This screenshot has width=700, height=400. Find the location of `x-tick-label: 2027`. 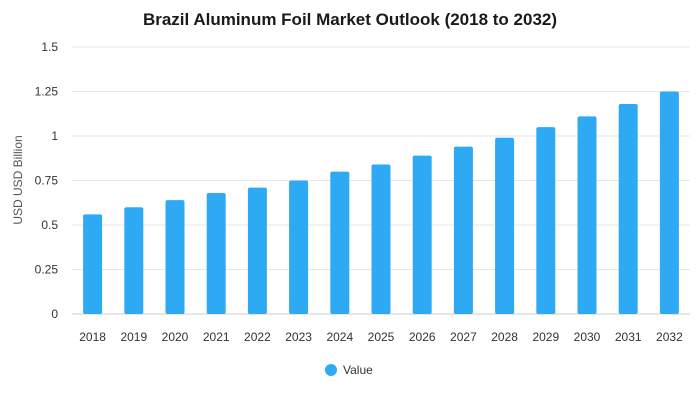

x-tick-label: 2027 is located at coordinates (463, 337).